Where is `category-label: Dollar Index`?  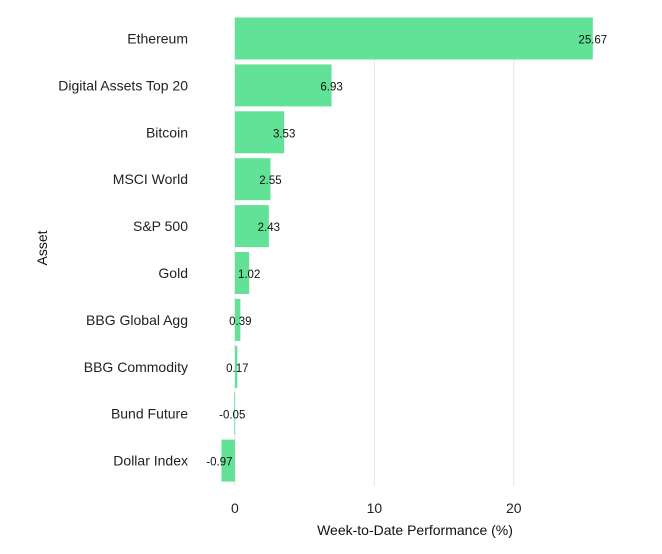
category-label: Dollar Index is located at coordinates (150, 461).